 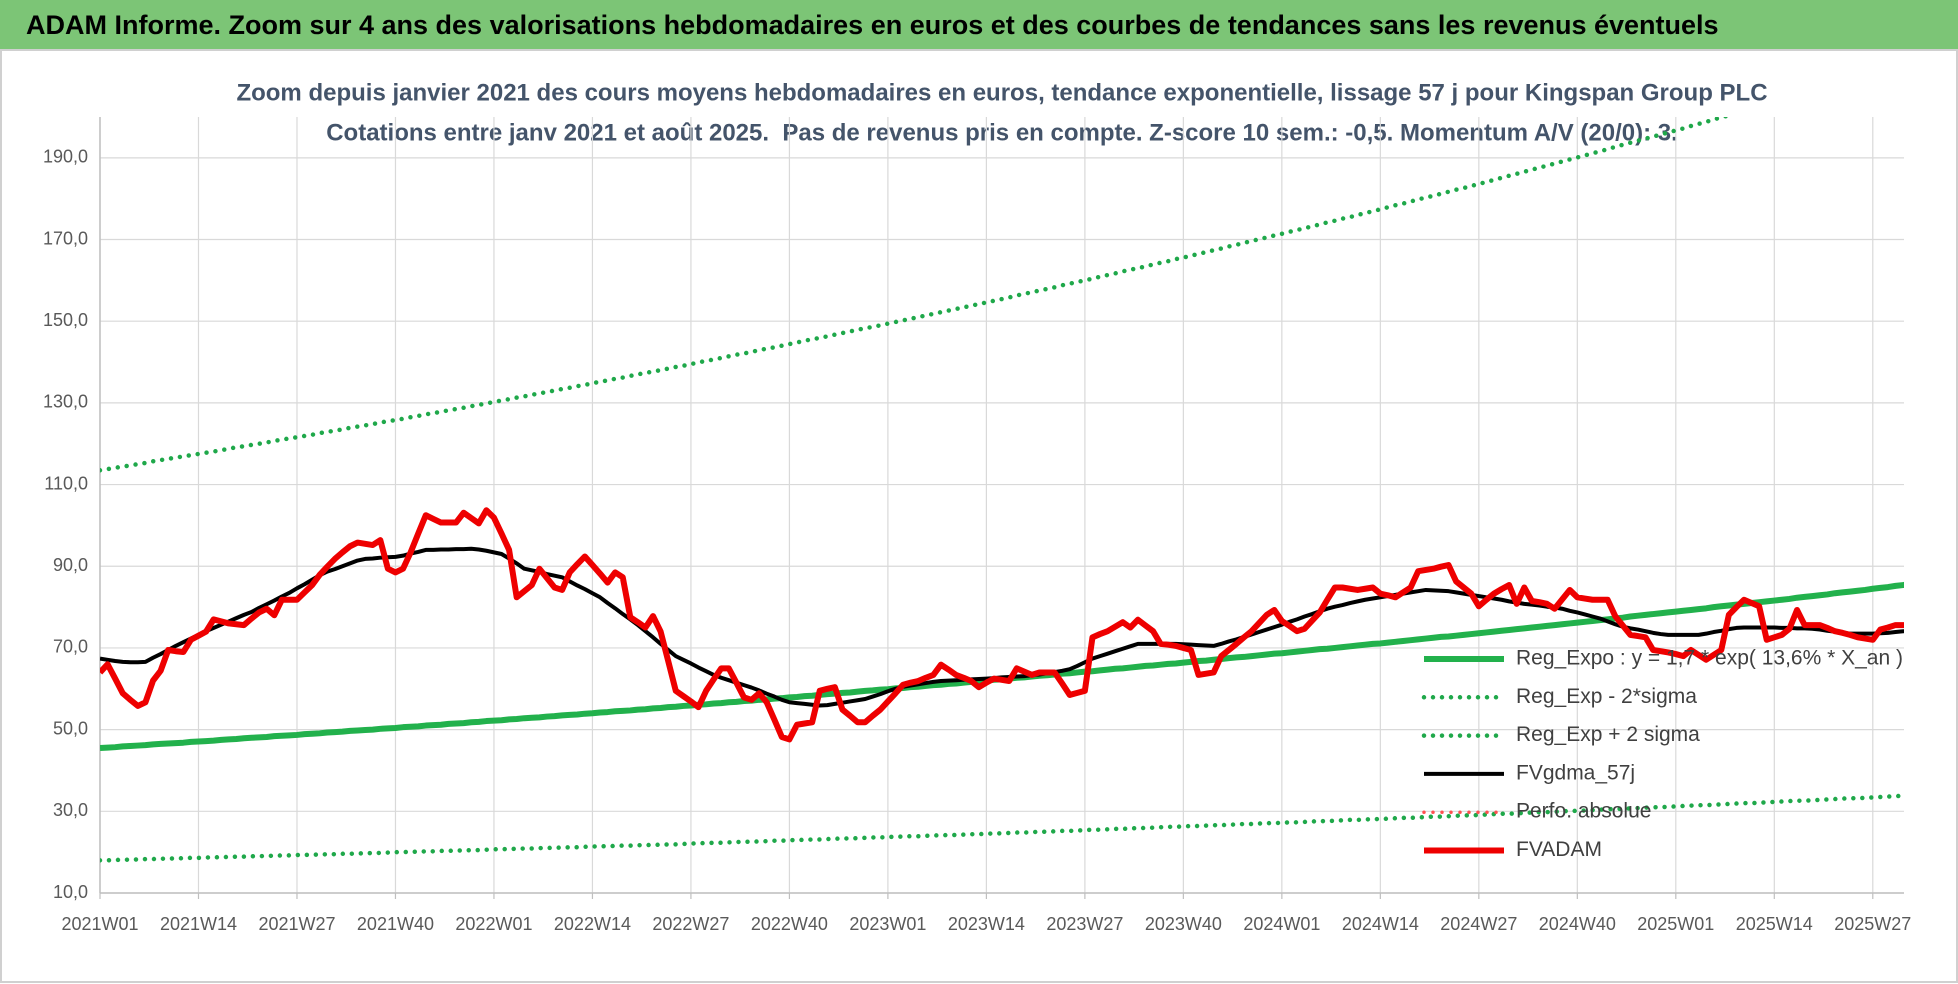 I want to click on x-tick-label: 2025W01, so click(x=1675, y=924).